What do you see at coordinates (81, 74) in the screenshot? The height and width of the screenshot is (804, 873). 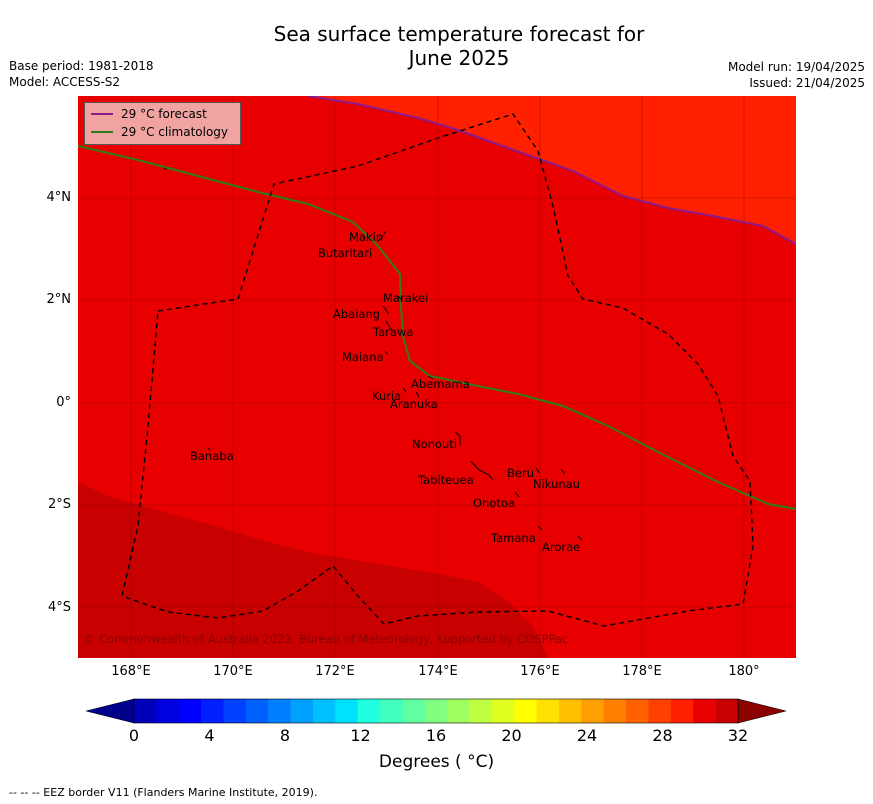 I see `meta-left: Base period: 1981-2018 Model: ACCESS-S2` at bounding box center [81, 74].